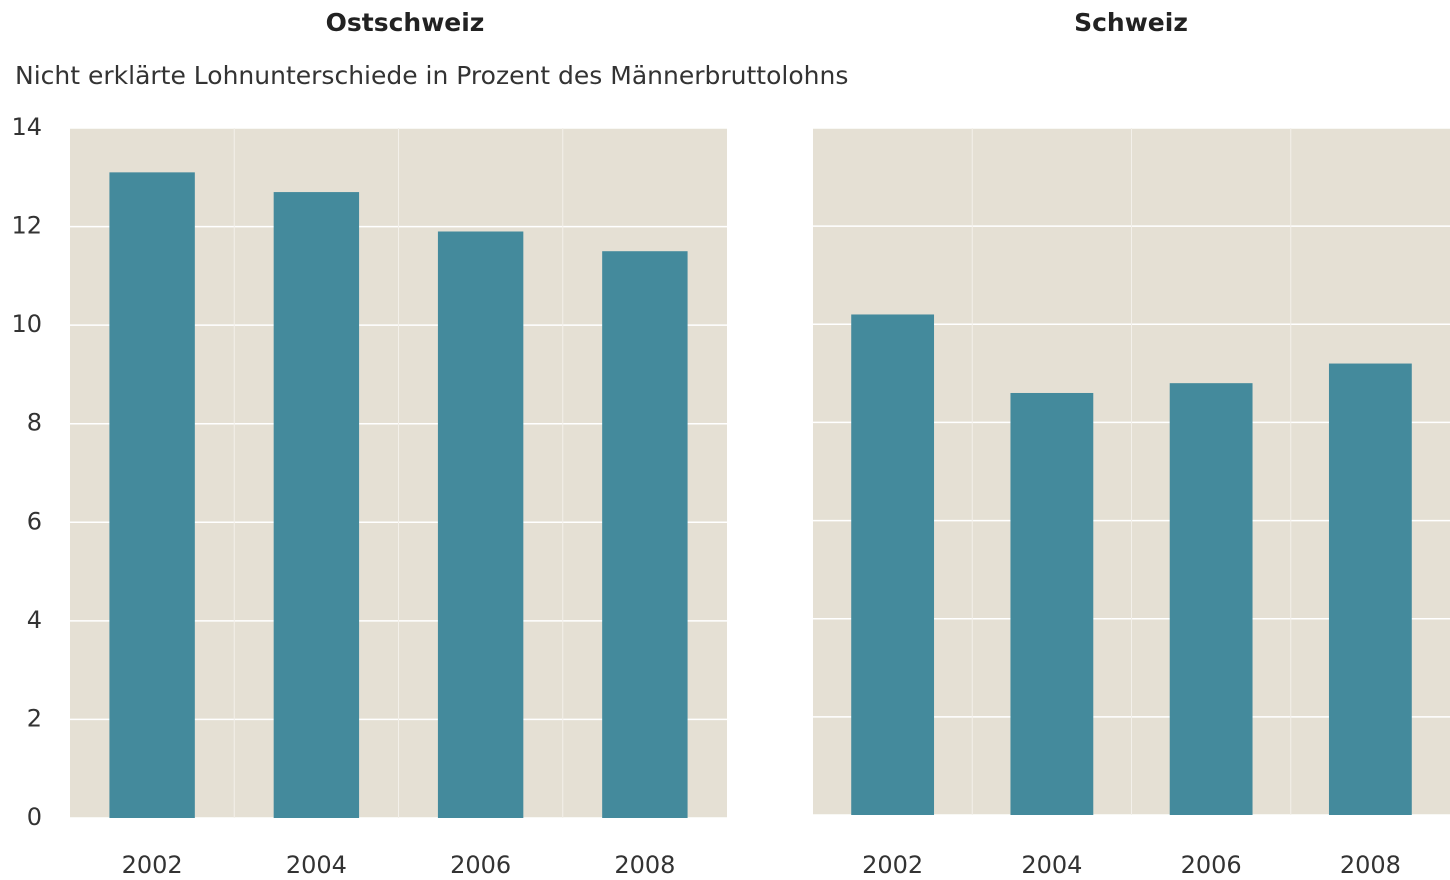 The image size is (1450, 880). What do you see at coordinates (34, 718) in the screenshot?
I see `y-tick-label: 2` at bounding box center [34, 718].